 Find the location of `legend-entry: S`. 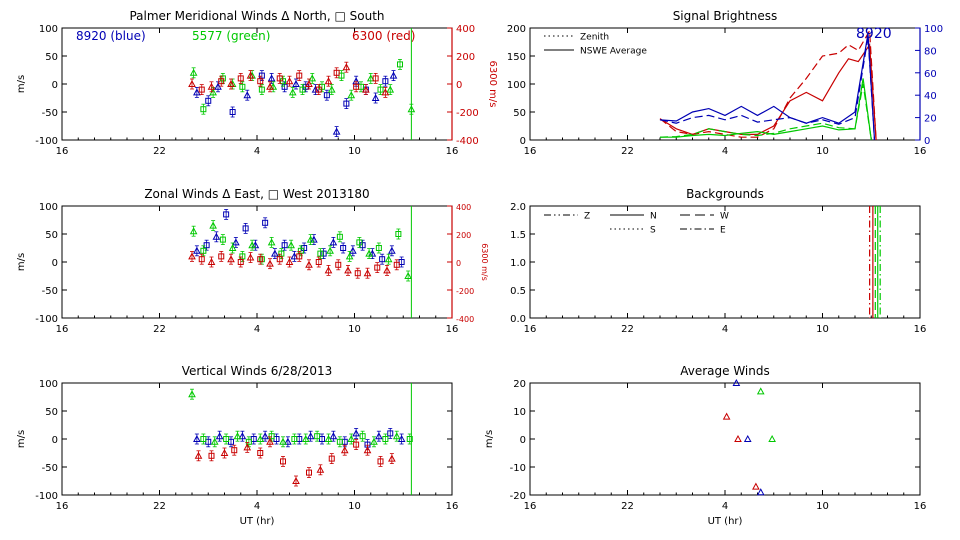

legend-entry: S is located at coordinates (653, 231).